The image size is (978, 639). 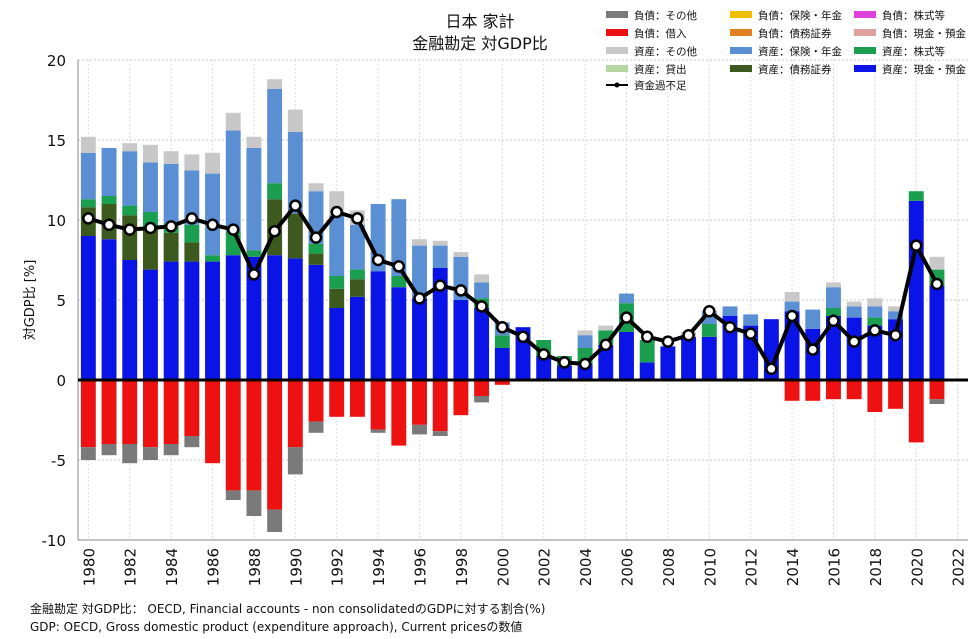 What do you see at coordinates (214, 567) in the screenshot?
I see `x-tick-label: 1986` at bounding box center [214, 567].